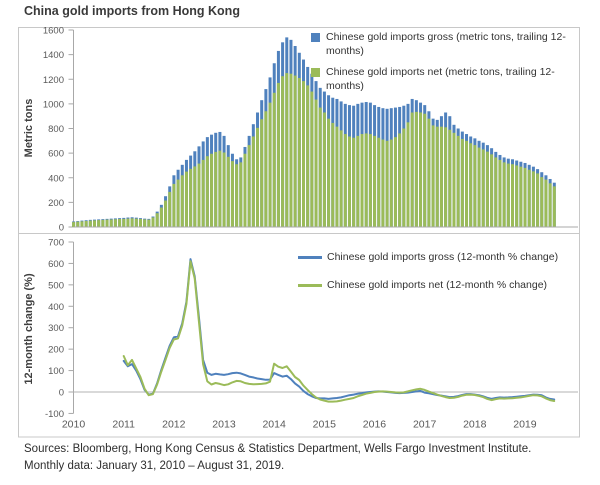 Image resolution: width=600 pixels, height=485 pixels. Describe the element at coordinates (53, 31) in the screenshot. I see `svg-text: 1600` at that location.